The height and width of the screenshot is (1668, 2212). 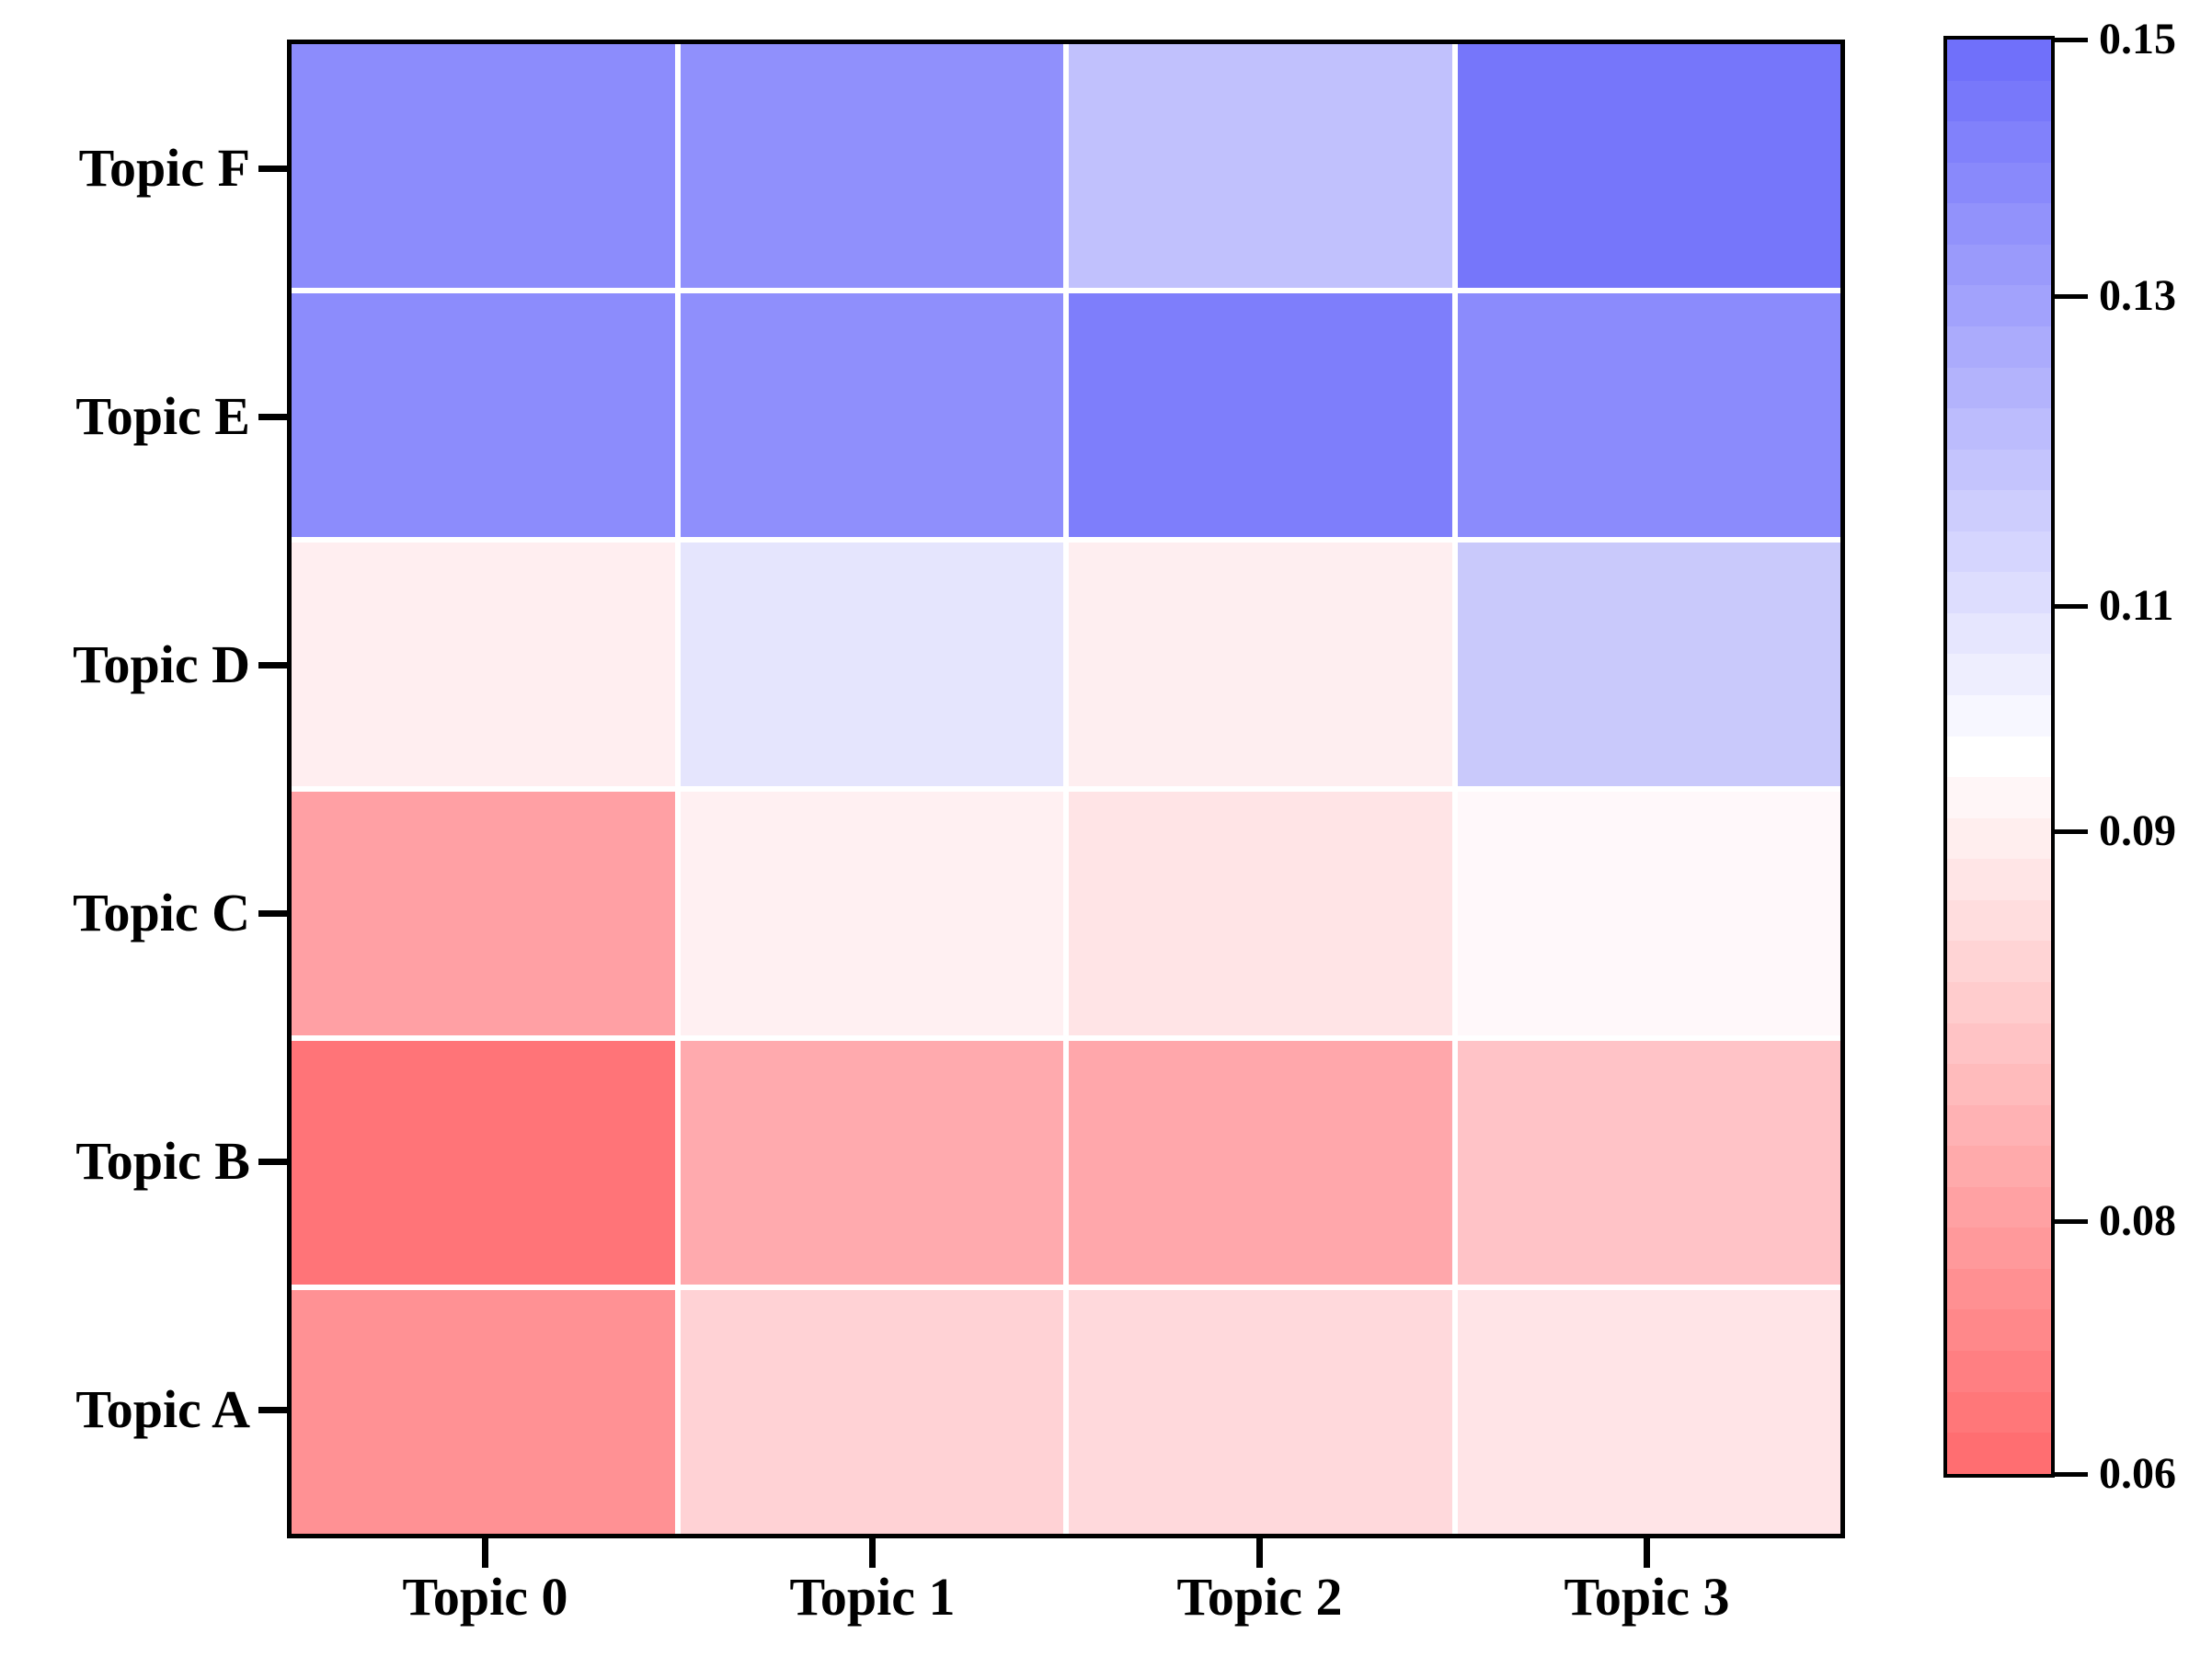 I want to click on y-tick-label: Topic B, so click(x=163, y=1161).